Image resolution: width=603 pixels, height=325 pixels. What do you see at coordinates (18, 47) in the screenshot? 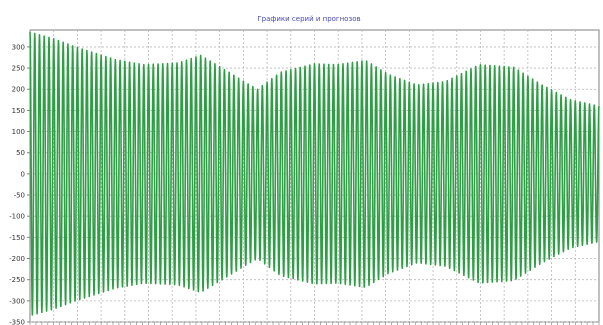
I see `y-tick-label: 300` at bounding box center [18, 47].